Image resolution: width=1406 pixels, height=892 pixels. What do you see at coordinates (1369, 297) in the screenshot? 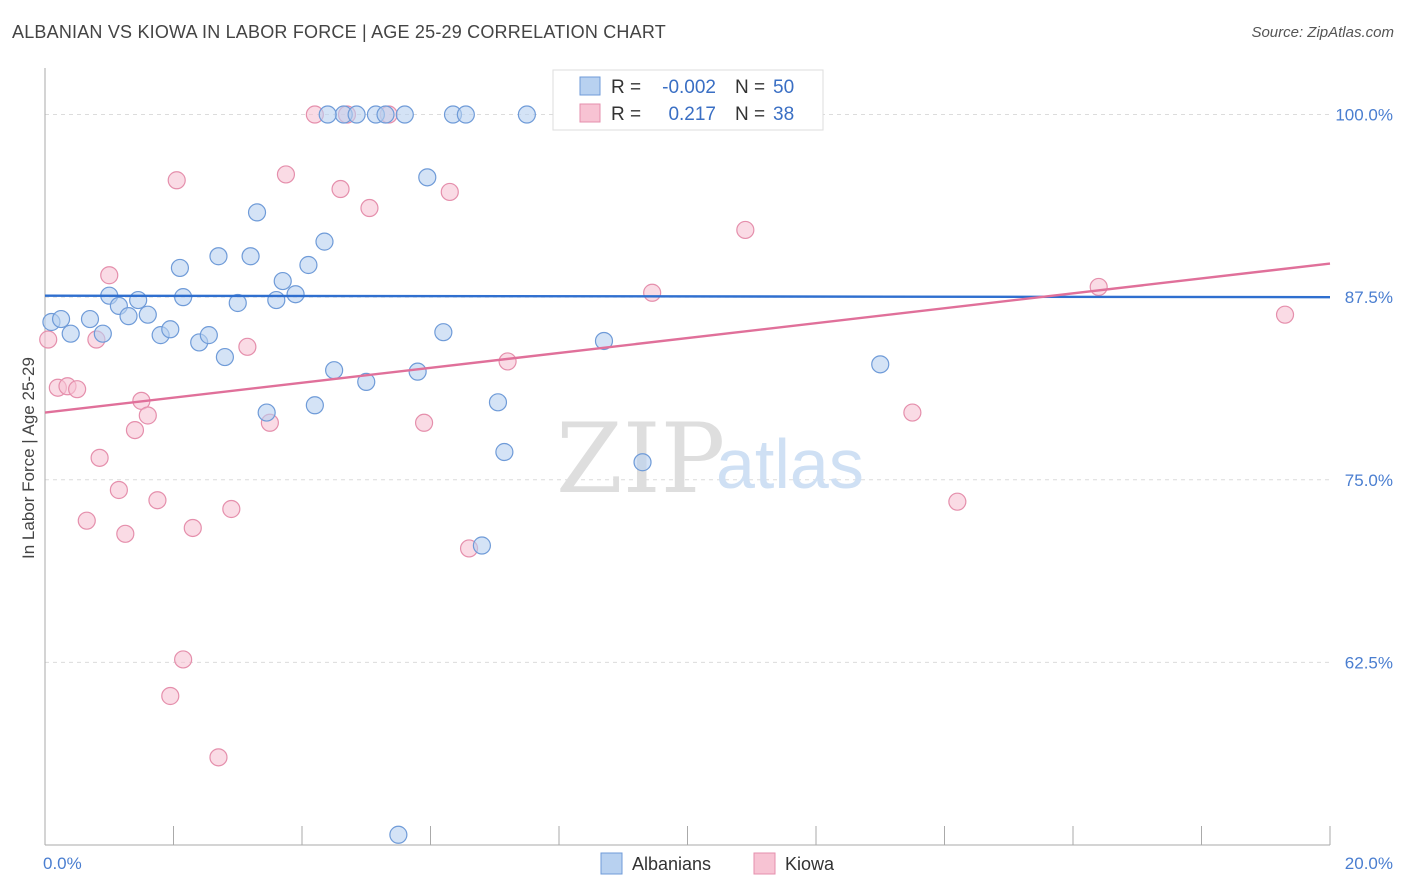
I see `y-tick-label: 87.5%` at bounding box center [1369, 297].